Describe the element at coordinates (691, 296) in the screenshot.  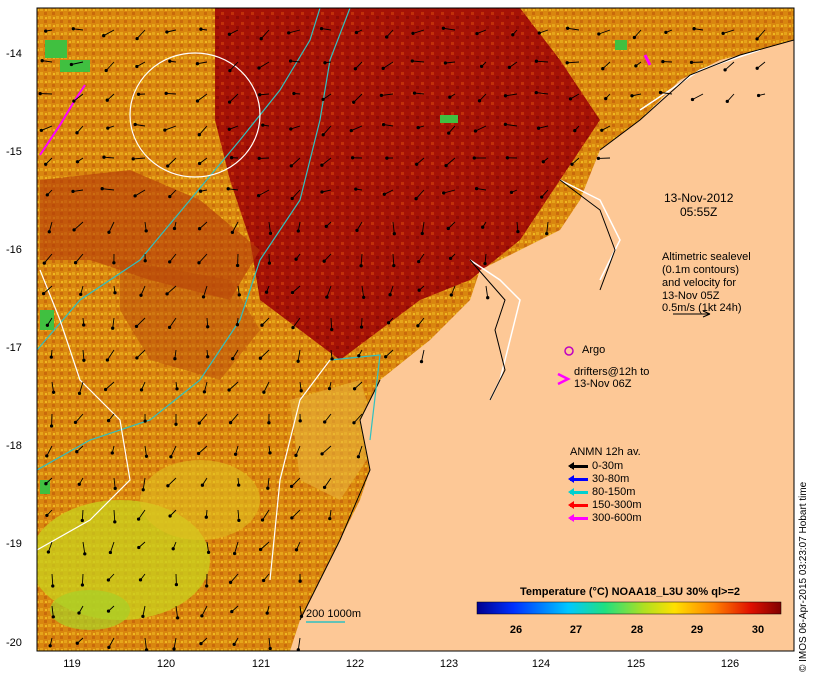
I see `annotation-line: 13-Nov 05Z` at that location.